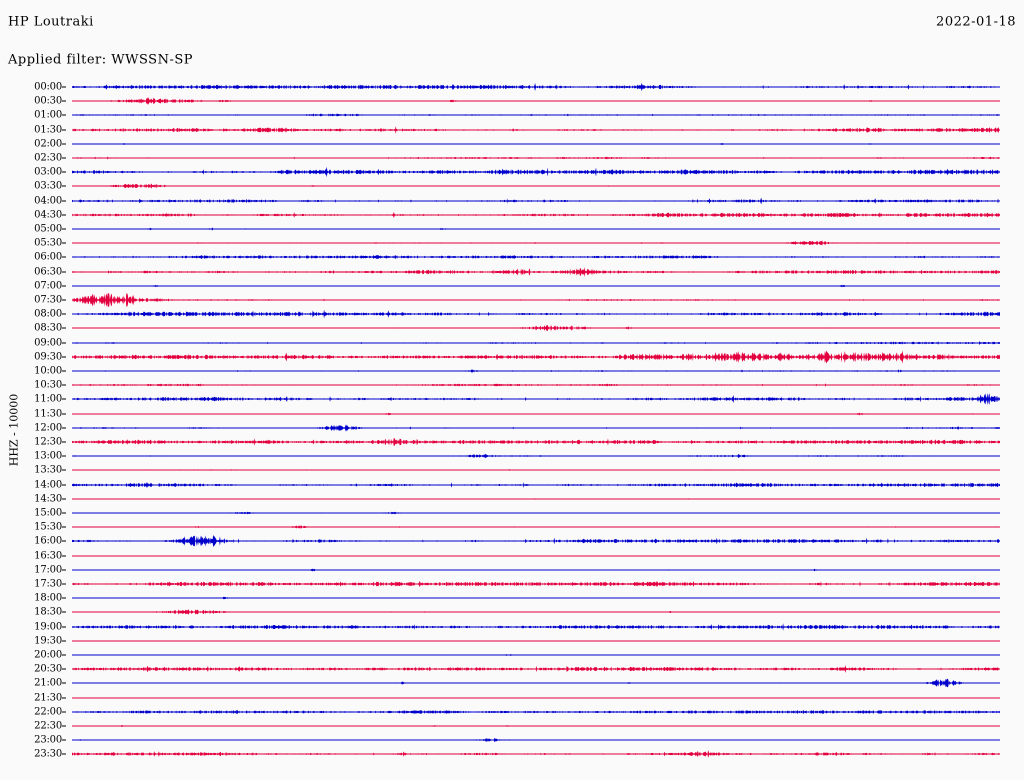  Describe the element at coordinates (48, 584) in the screenshot. I see `time-label: 17:30` at that location.